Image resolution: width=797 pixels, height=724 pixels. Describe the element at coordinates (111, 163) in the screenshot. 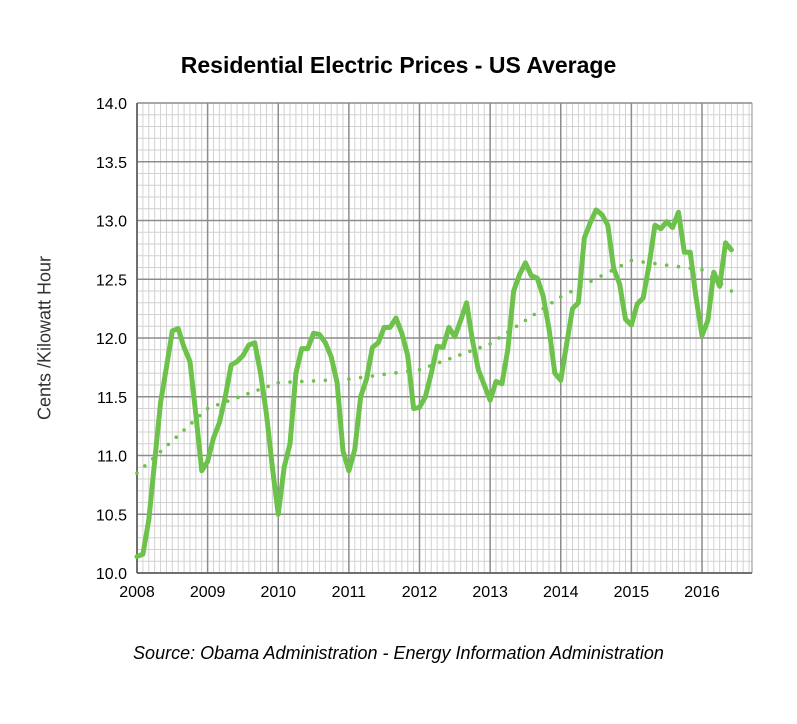

I see `y-tick-label: 13.5` at that location.